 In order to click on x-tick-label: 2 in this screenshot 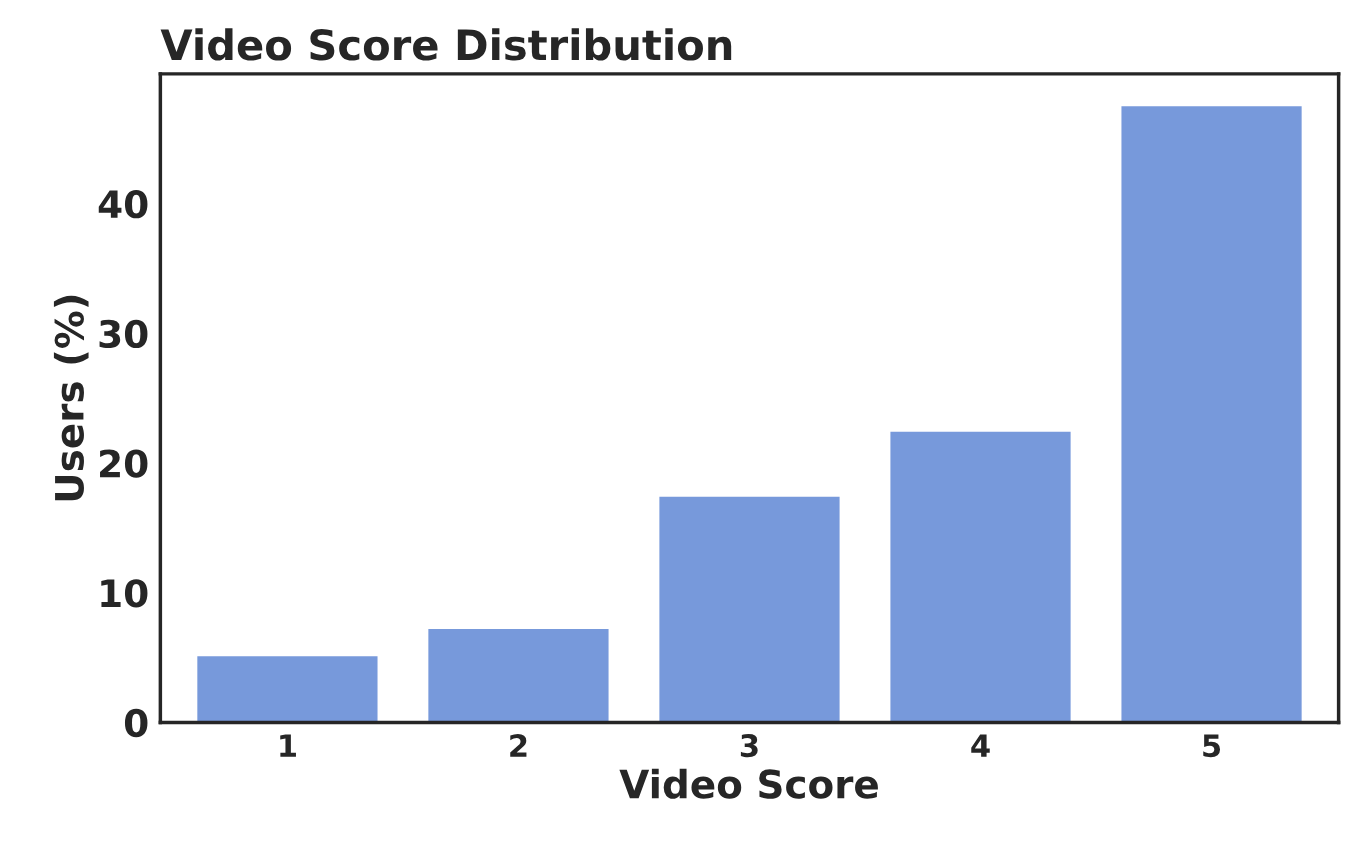, I will do `click(518, 745)`.